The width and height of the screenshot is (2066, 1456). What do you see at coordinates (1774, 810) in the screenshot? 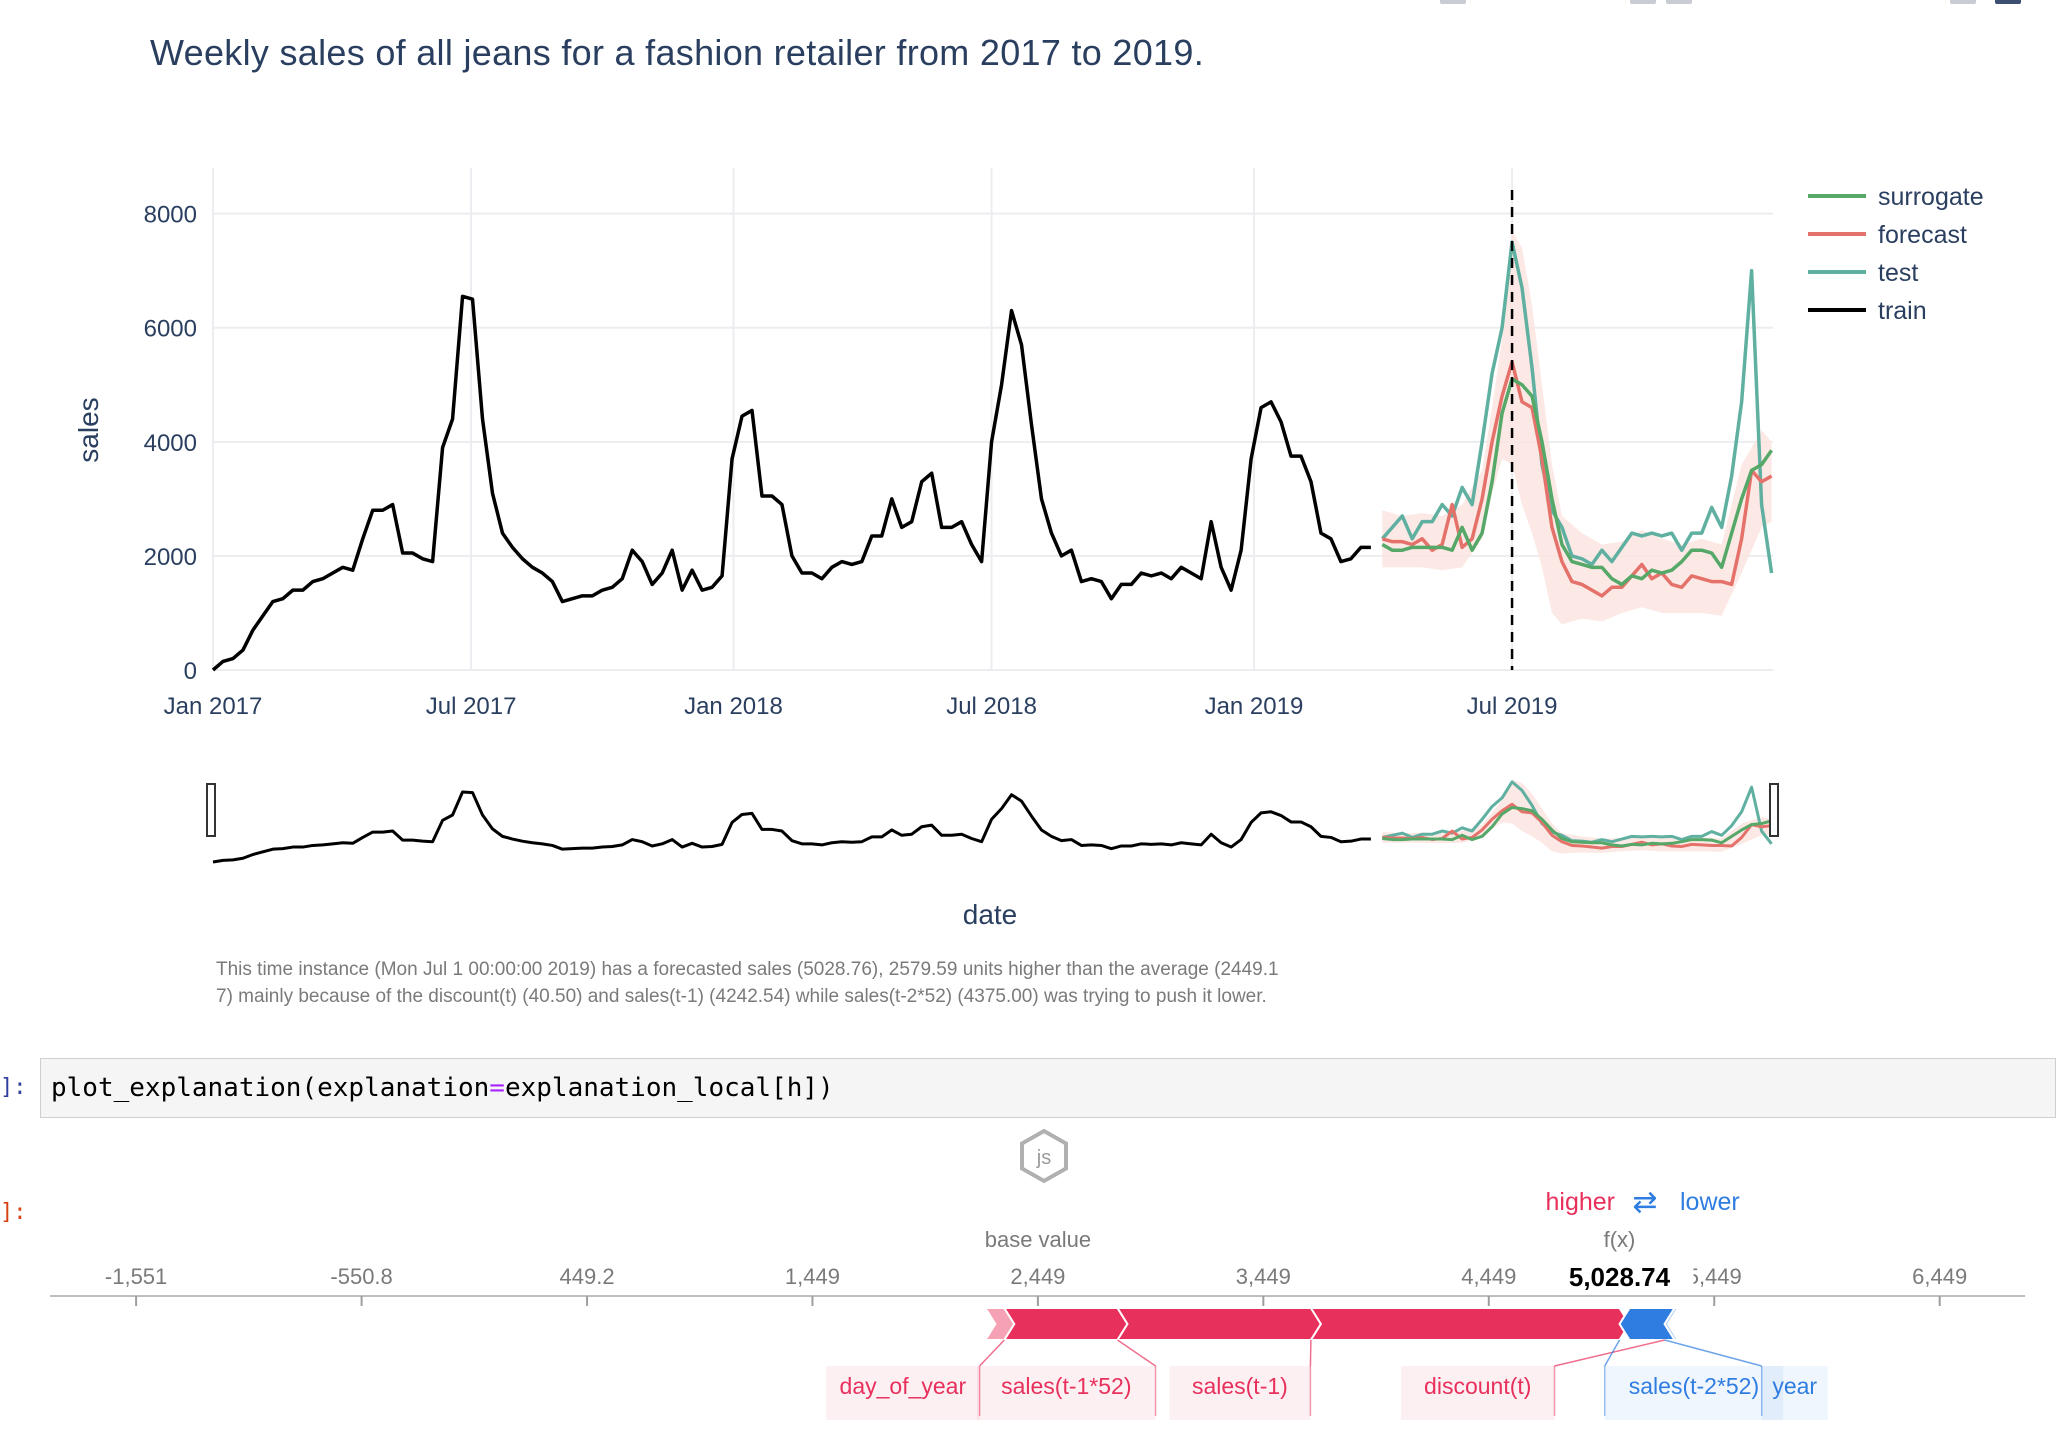
I see `range-slider-right-handle` at bounding box center [1774, 810].